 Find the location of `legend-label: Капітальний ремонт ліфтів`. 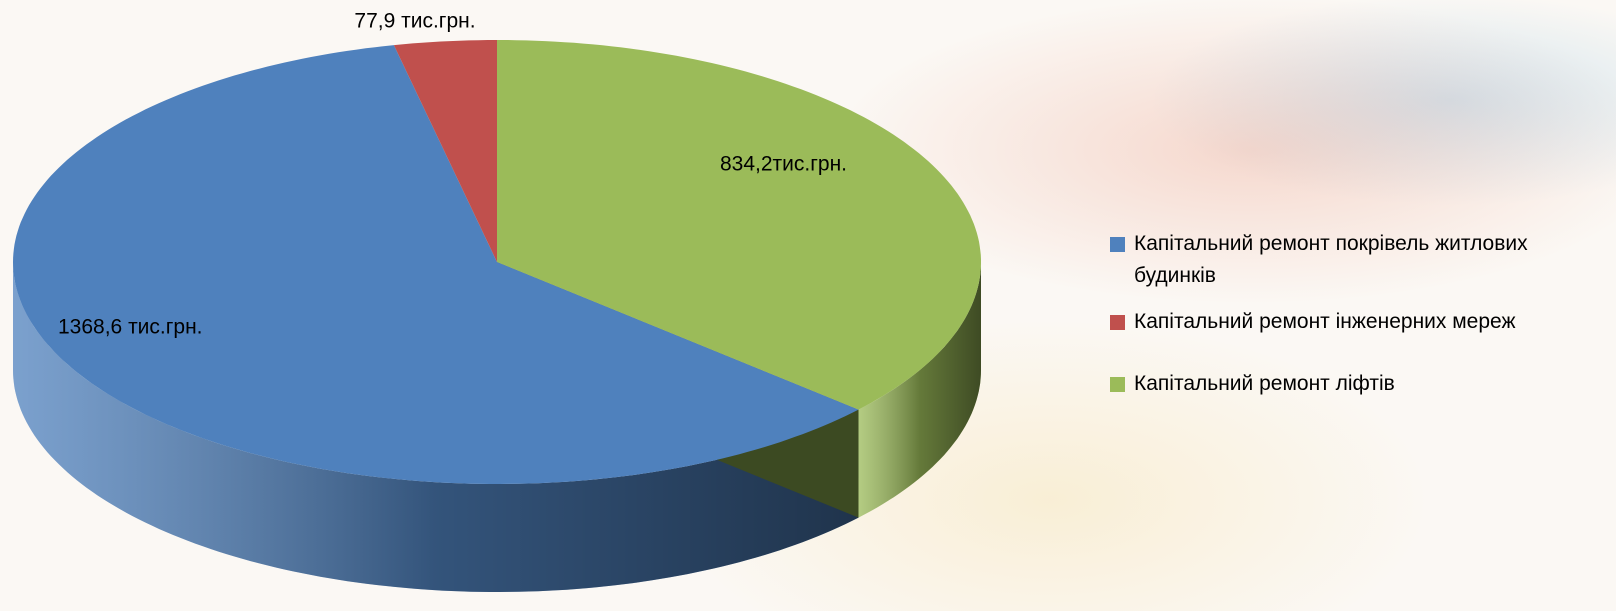

legend-label: Капітальний ремонт ліфтів is located at coordinates (1264, 383).